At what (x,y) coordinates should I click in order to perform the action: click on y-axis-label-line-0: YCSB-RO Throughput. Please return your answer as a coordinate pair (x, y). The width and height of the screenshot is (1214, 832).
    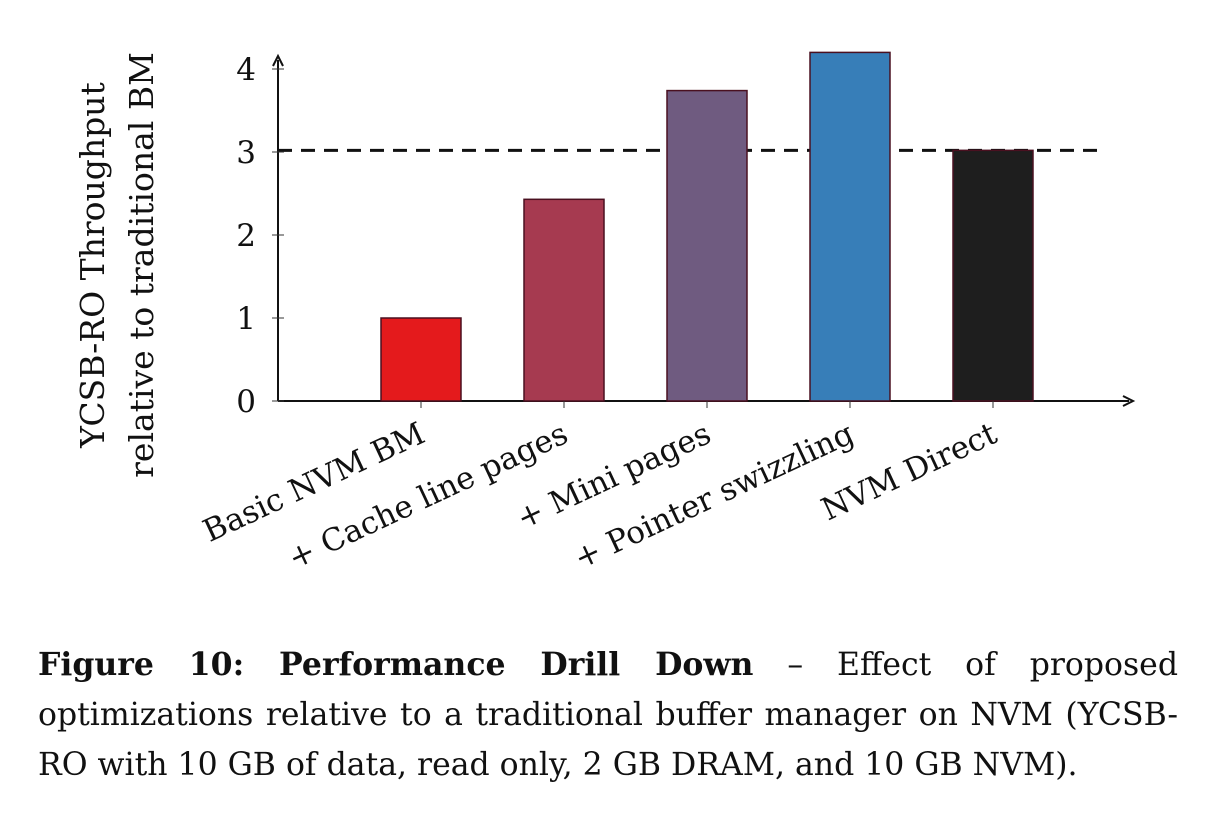
    Looking at the image, I should click on (92, 265).